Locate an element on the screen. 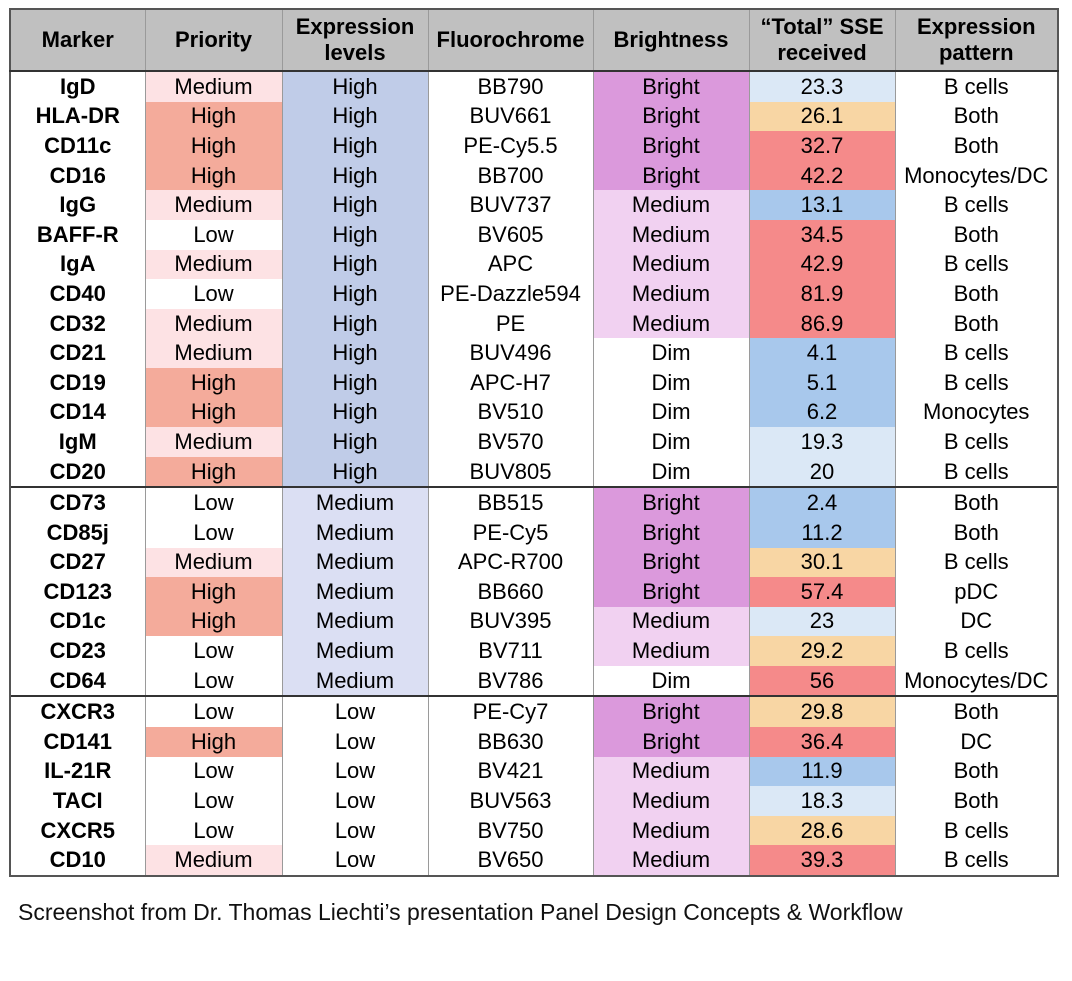 The width and height of the screenshot is (1072, 981). sse-cell: 29.2 is located at coordinates (821, 651).